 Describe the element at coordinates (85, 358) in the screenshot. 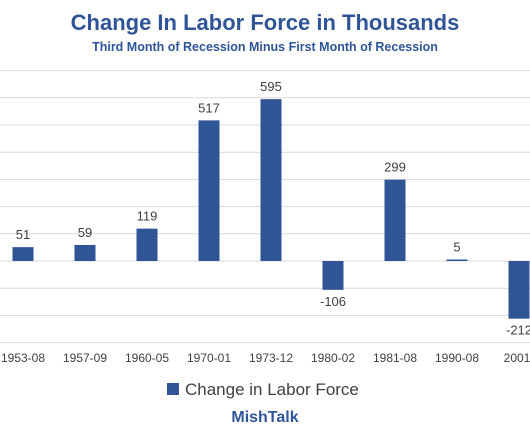

I see `x-tick-label: 1957-09` at that location.